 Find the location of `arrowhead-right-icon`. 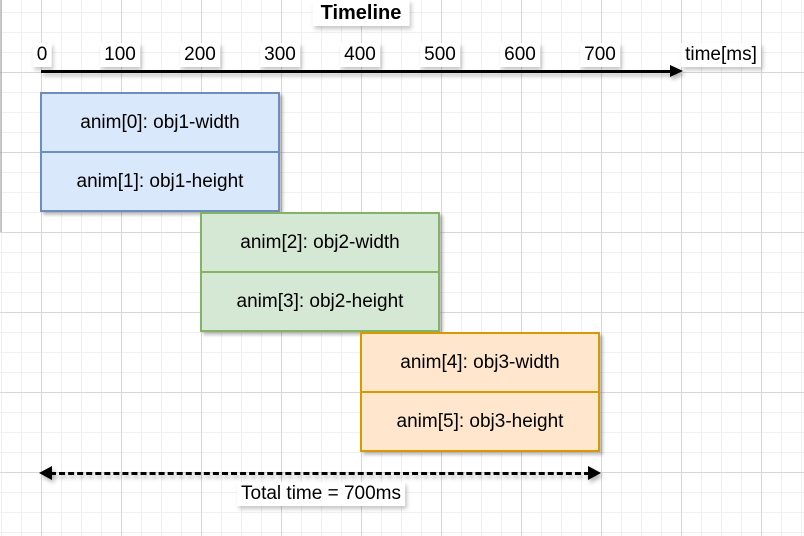

arrowhead-right-icon is located at coordinates (594, 473).